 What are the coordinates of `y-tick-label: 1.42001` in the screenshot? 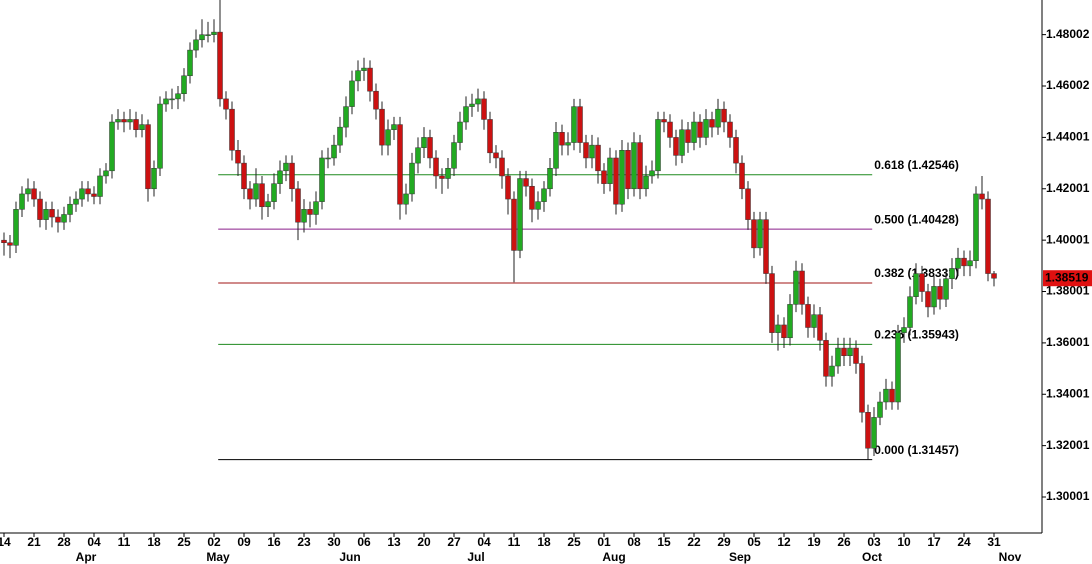 It's located at (1068, 188).